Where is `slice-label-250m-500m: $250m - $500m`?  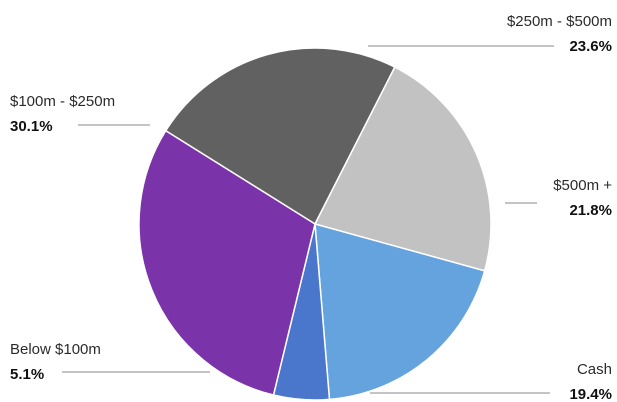 slice-label-250m-500m: $250m - $500m is located at coordinates (559, 21).